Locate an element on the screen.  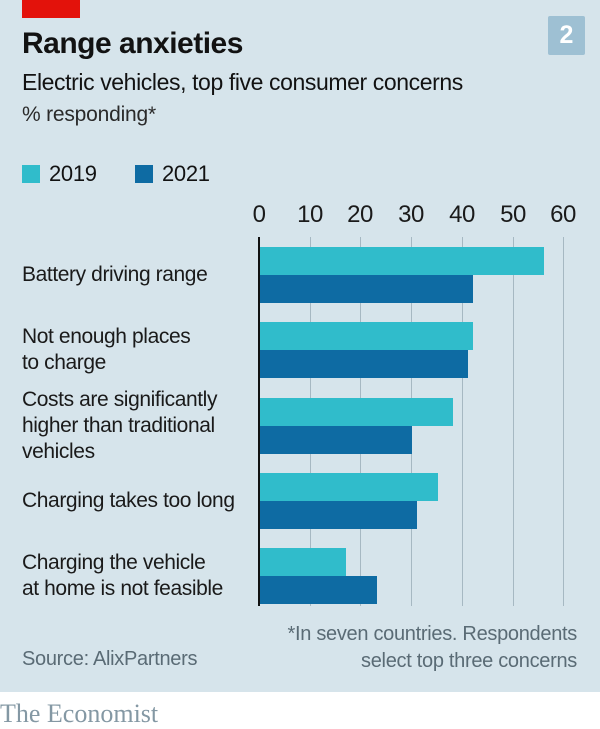
chart-title: Range anxieties is located at coordinates (132, 43).